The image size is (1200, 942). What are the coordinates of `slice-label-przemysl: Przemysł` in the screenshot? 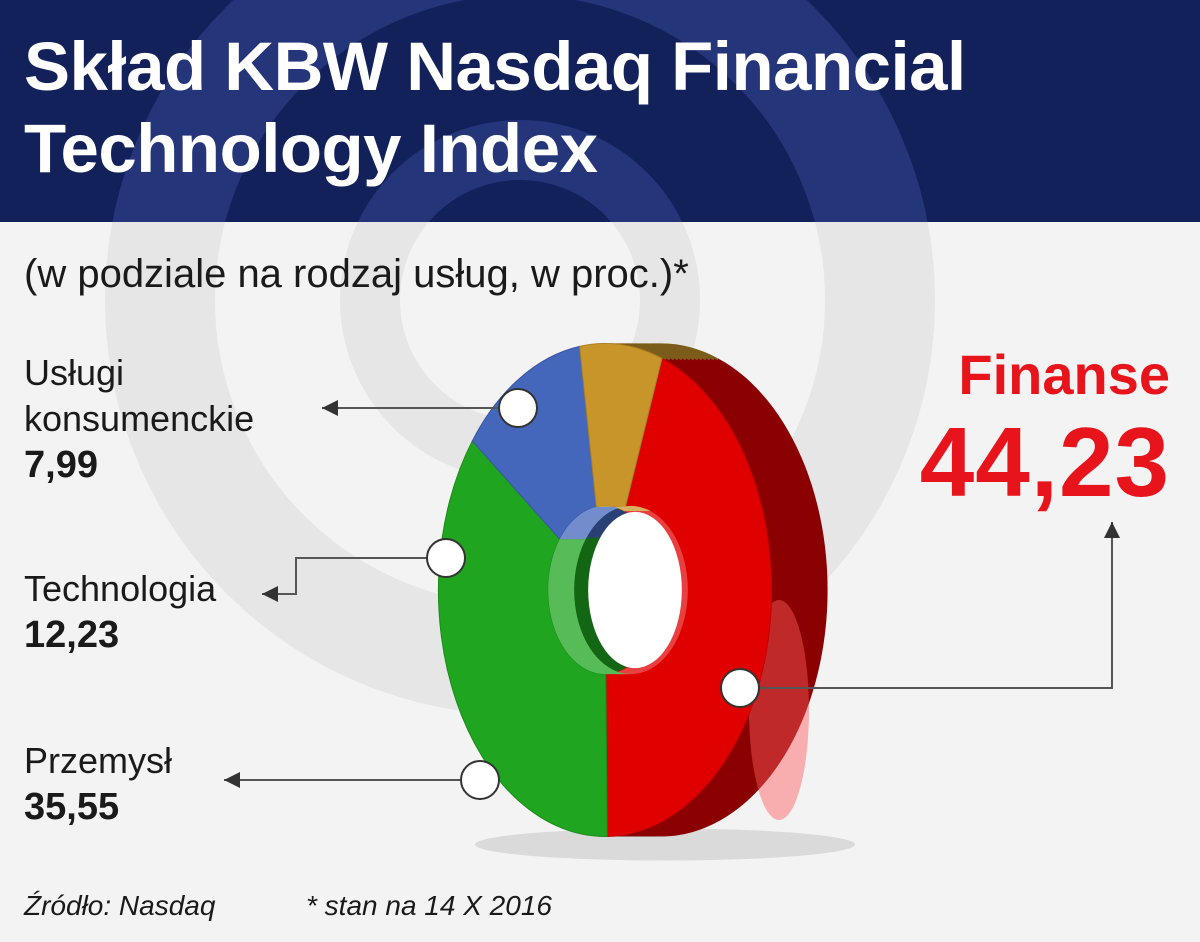 It's located at (98, 760).